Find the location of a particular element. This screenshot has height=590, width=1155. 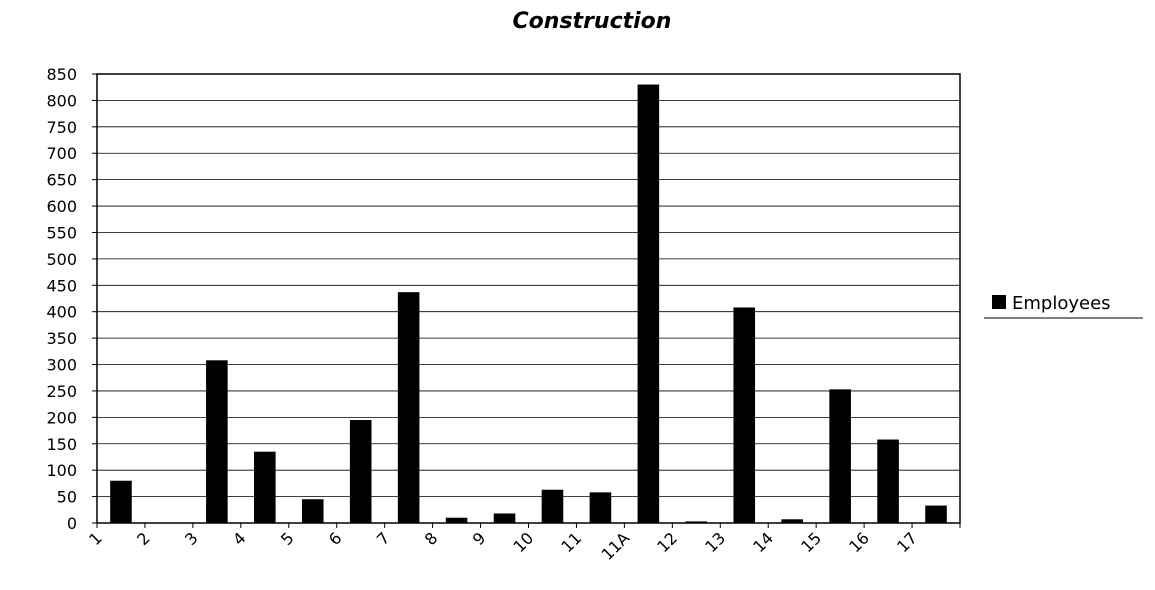

x-tick-label: 11 is located at coordinates (571, 542).